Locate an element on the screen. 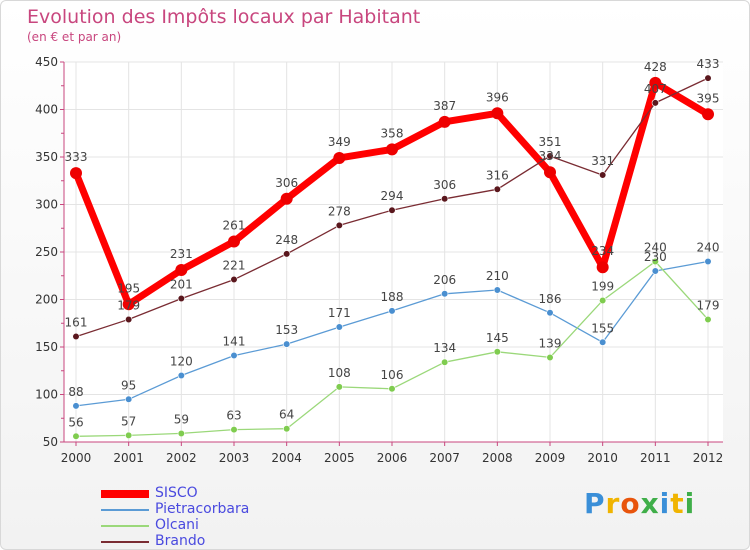 The height and width of the screenshot is (550, 750). point-sisco-2008 is located at coordinates (497, 113).